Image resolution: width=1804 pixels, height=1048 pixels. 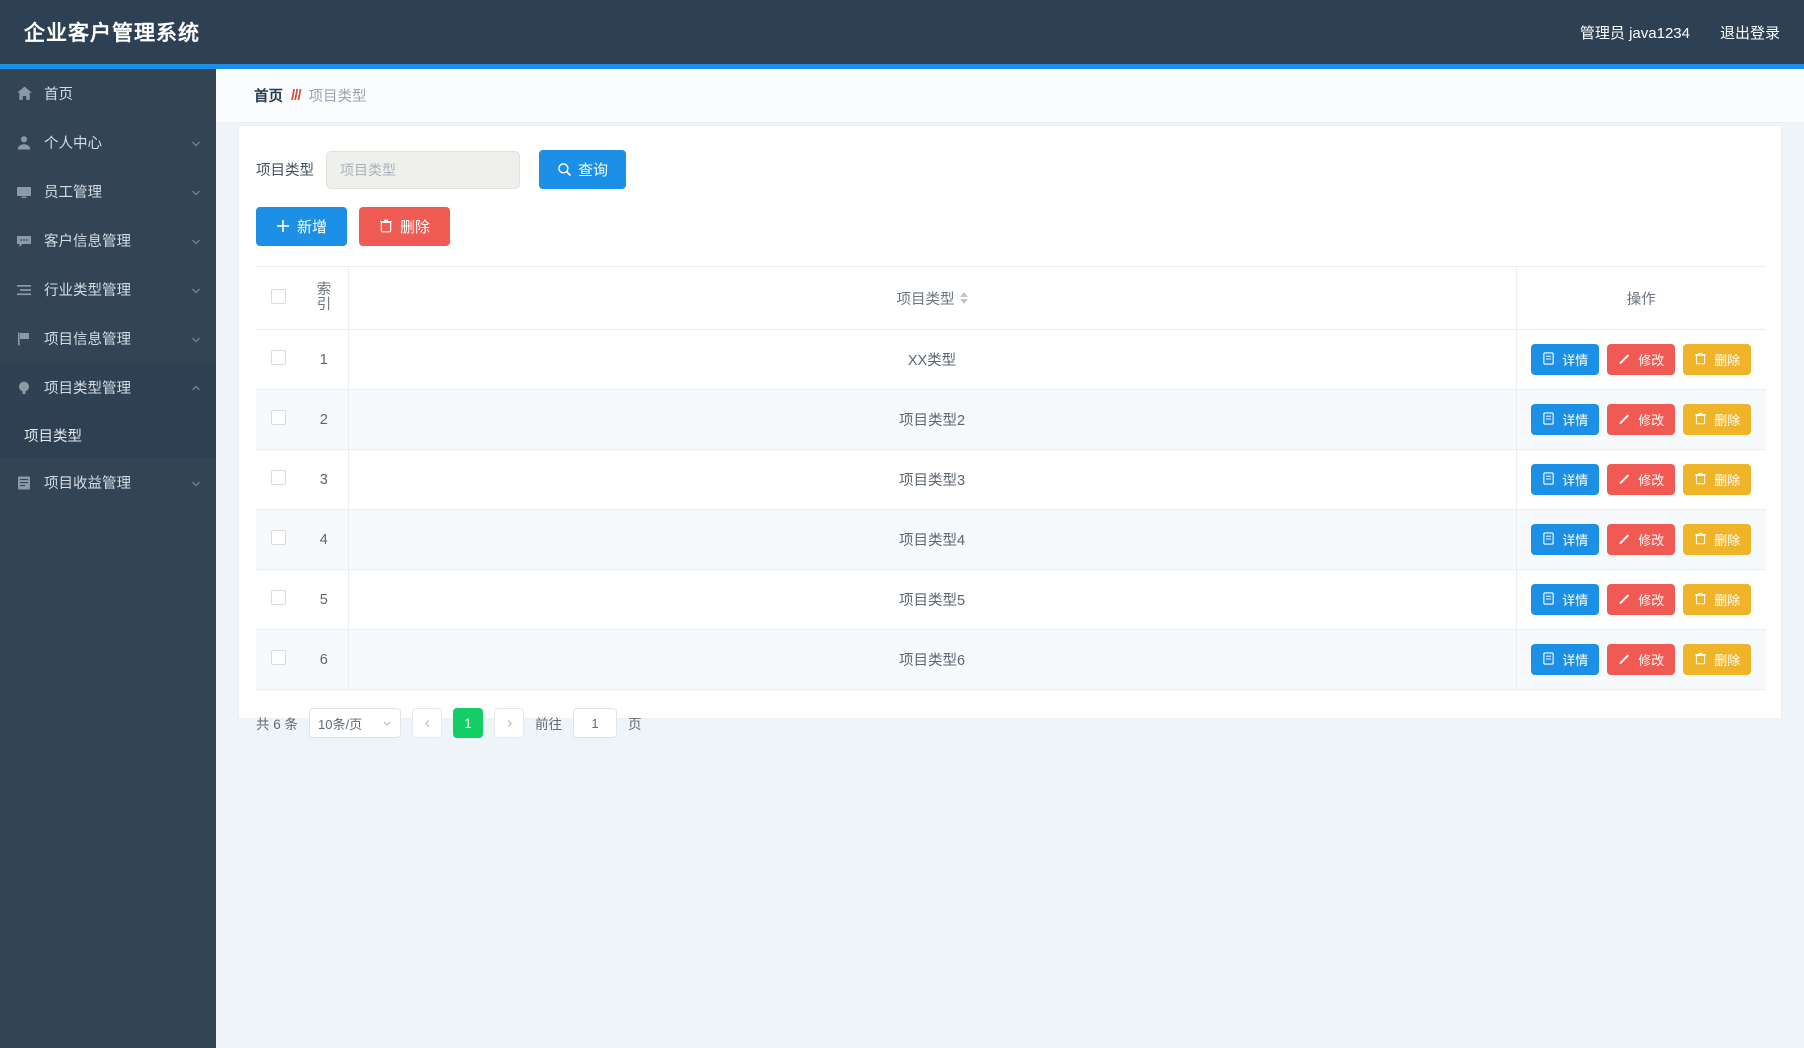 I want to click on add-button: 新增, so click(x=302, y=226).